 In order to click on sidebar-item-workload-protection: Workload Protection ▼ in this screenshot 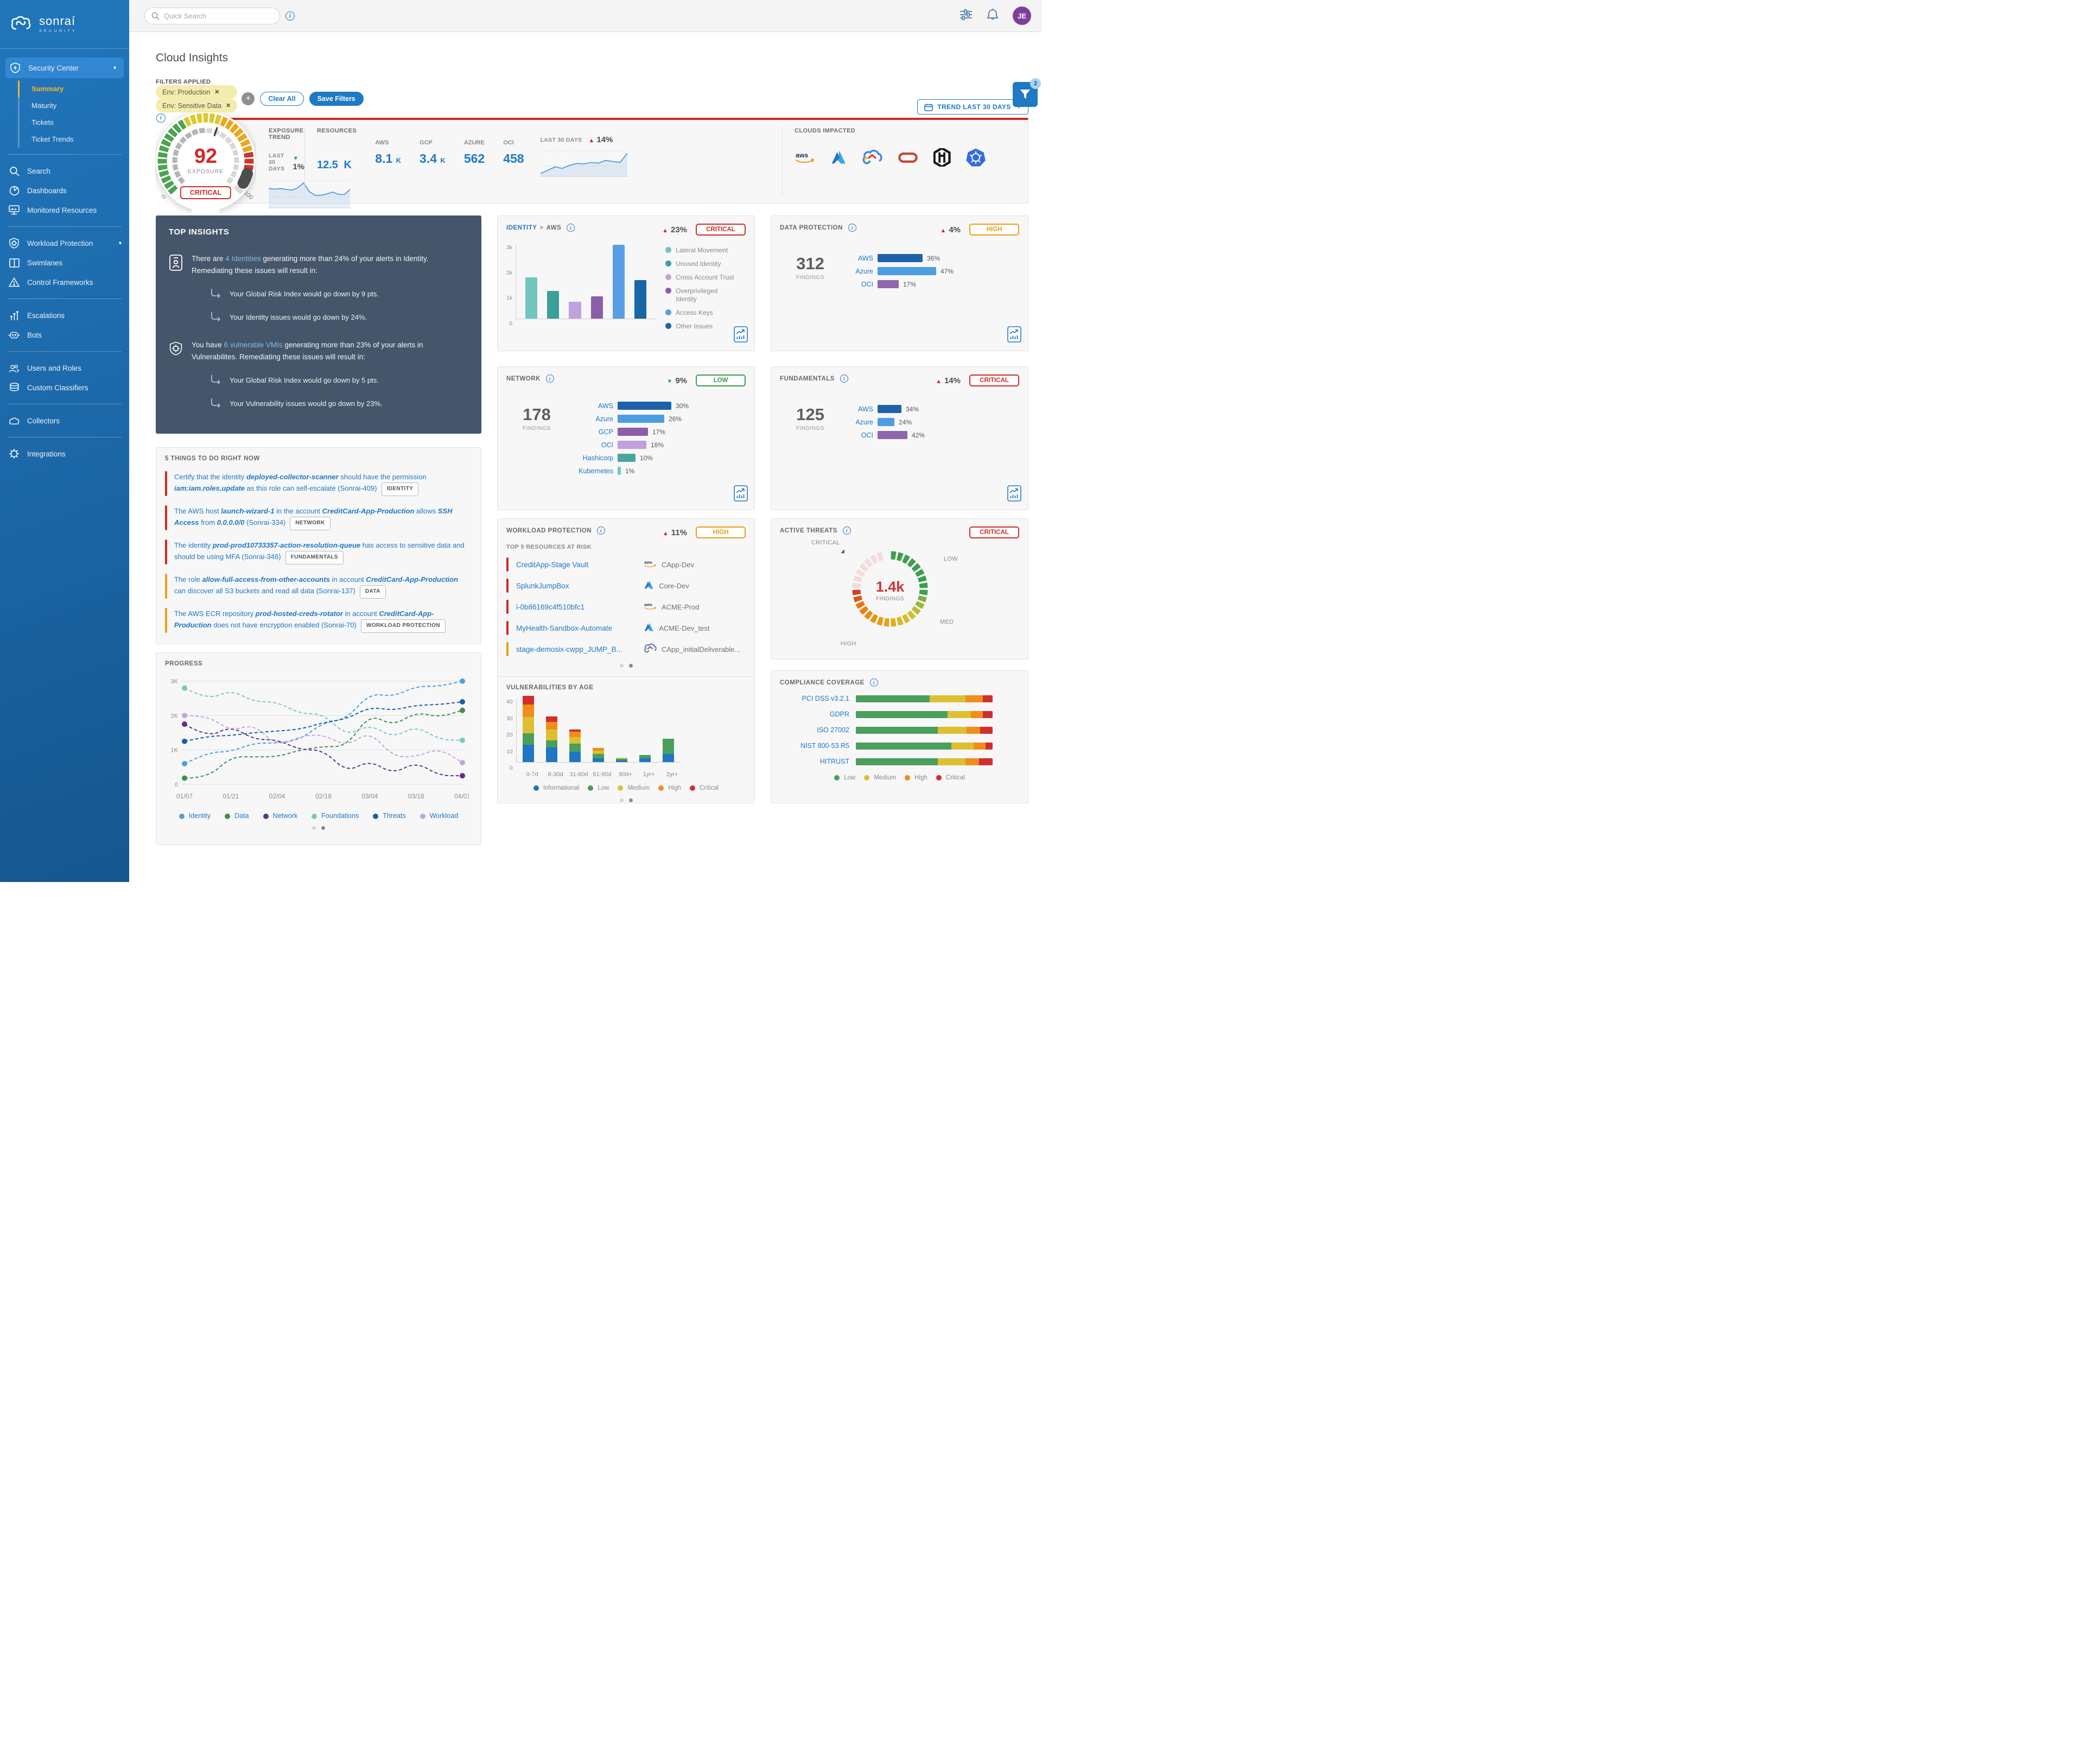, I will do `click(64, 243)`.